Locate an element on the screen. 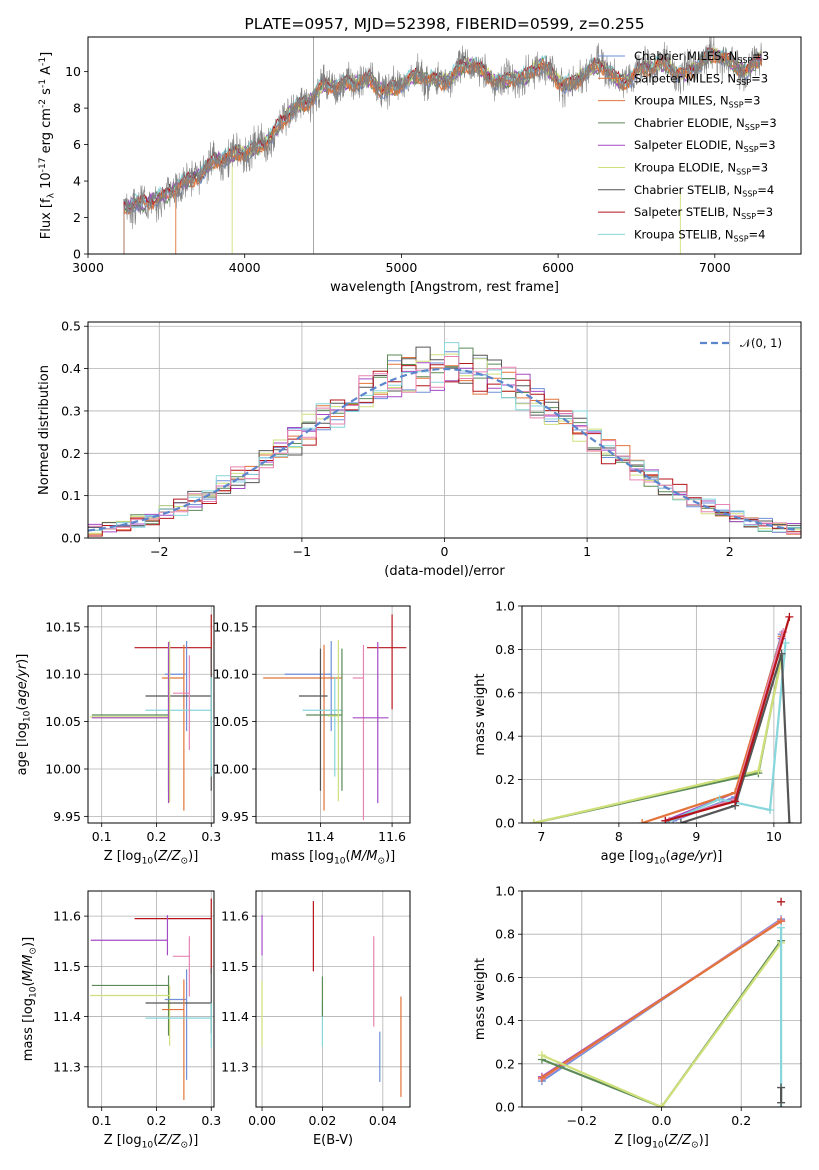 Image resolution: width=819 pixels, height=1170 pixels. y-tick-label: 11.5 is located at coordinates (67, 966).